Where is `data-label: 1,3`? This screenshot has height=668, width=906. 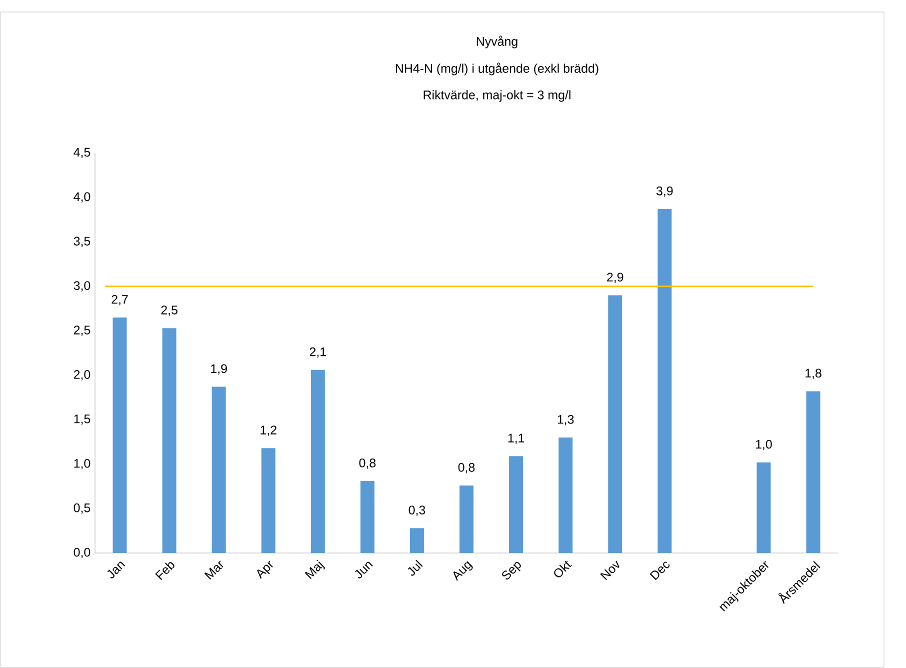 data-label: 1,3 is located at coordinates (566, 420).